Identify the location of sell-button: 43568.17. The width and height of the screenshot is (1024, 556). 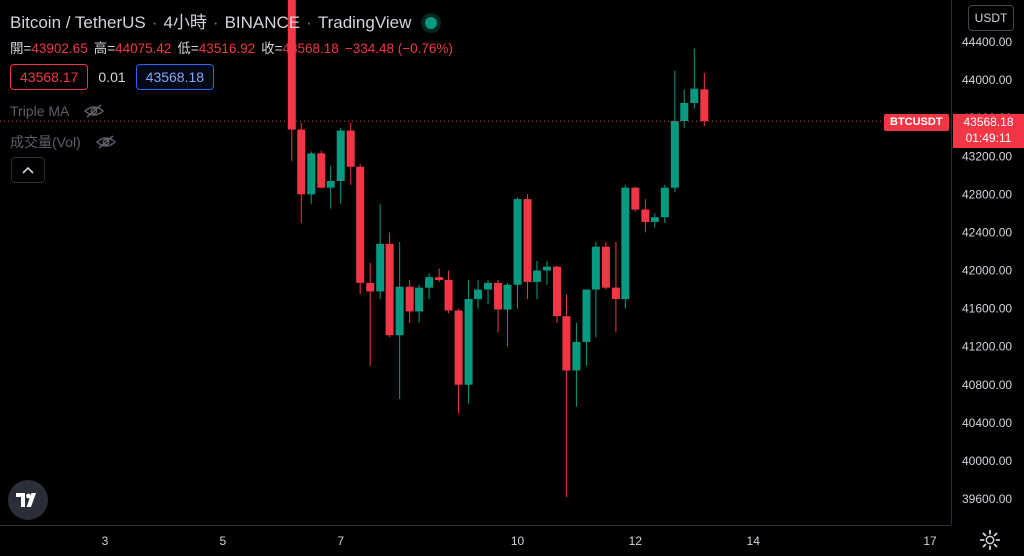
(49, 77).